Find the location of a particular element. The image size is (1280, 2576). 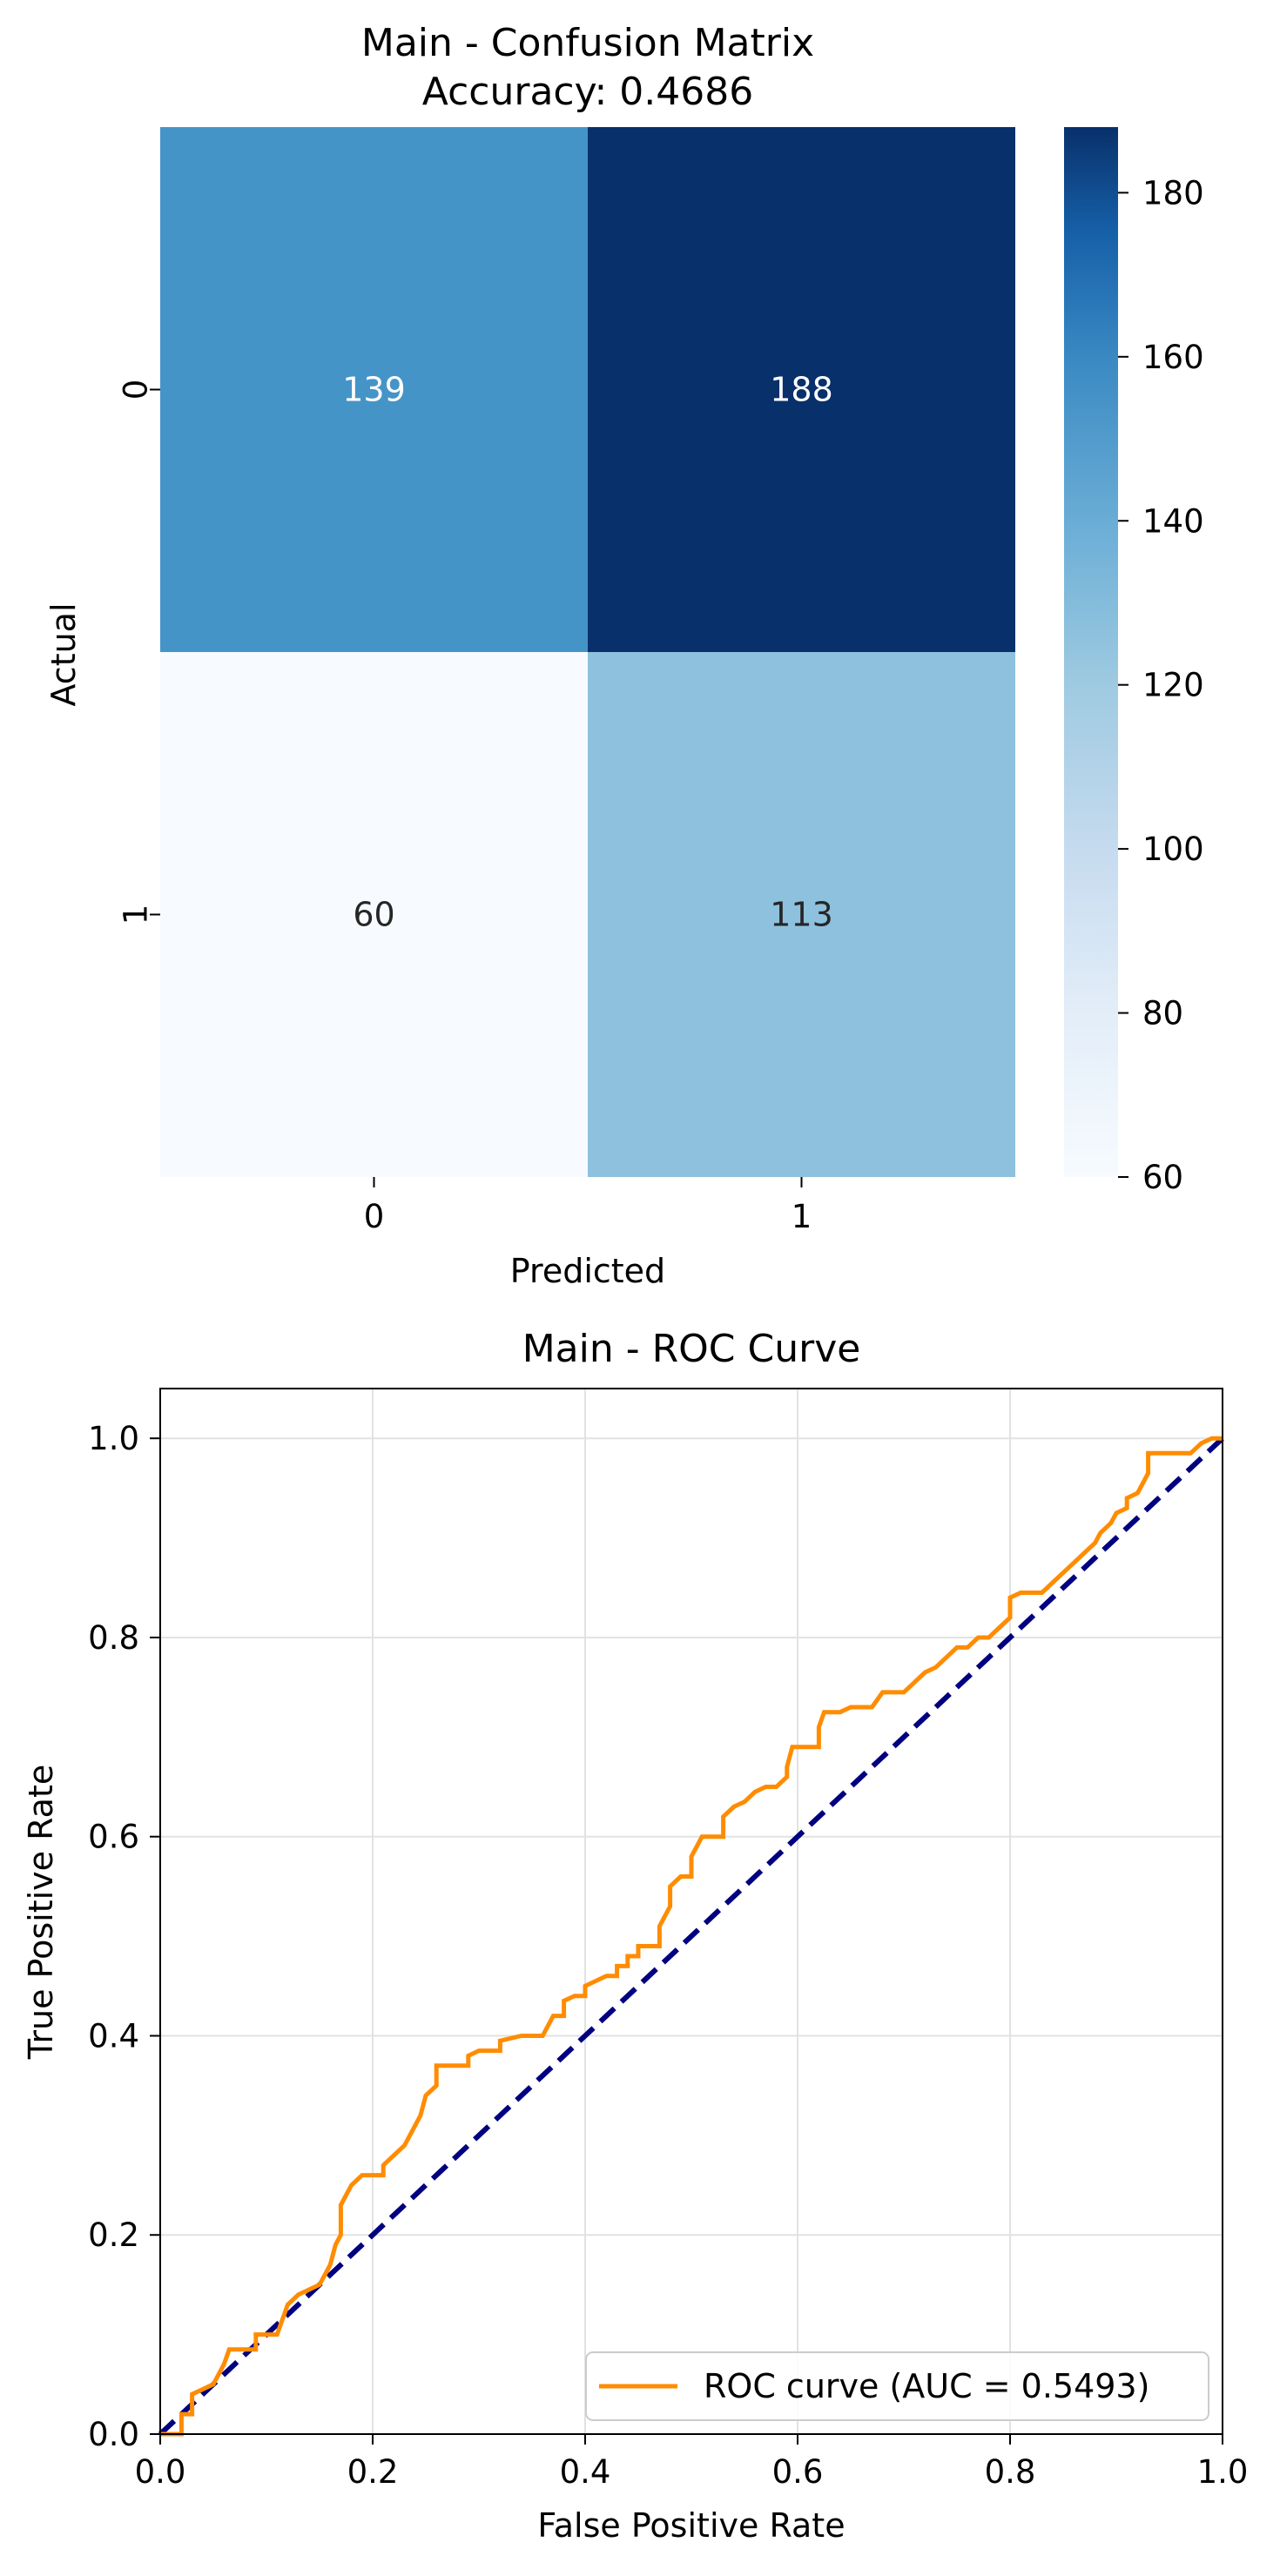

heatmap-y-tick-label: 1 is located at coordinates (136, 915).